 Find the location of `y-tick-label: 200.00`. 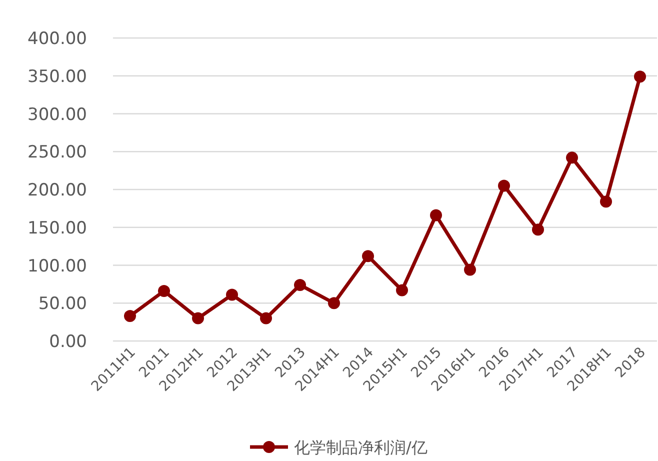

y-tick-label: 200.00 is located at coordinates (57, 190).